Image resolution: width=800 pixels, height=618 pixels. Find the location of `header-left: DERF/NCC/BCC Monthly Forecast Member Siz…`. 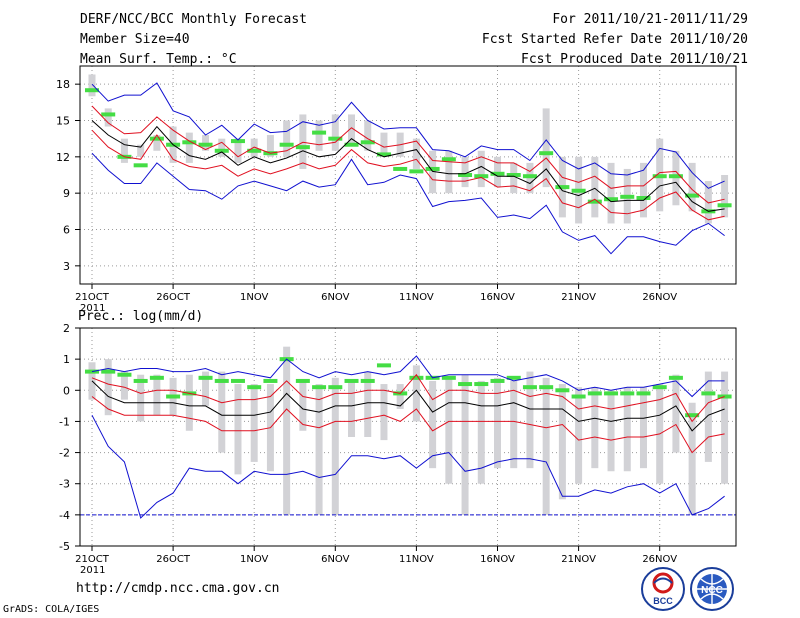

header-left: DERF/NCC/BCC Monthly Forecast Member Siz… is located at coordinates (193, 42).